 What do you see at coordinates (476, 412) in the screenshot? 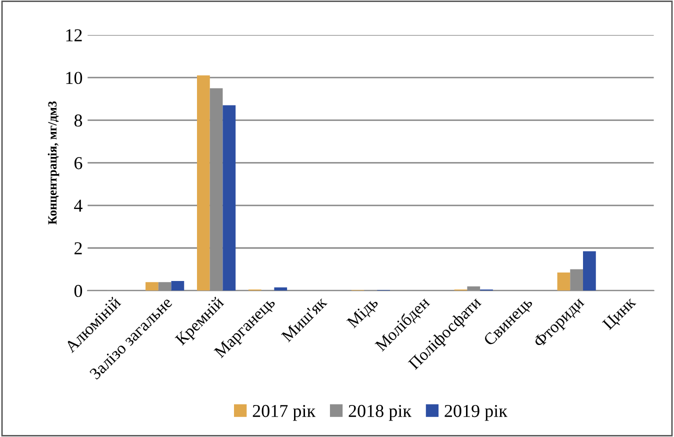
I see `legend-label: 2019 рік` at bounding box center [476, 412].